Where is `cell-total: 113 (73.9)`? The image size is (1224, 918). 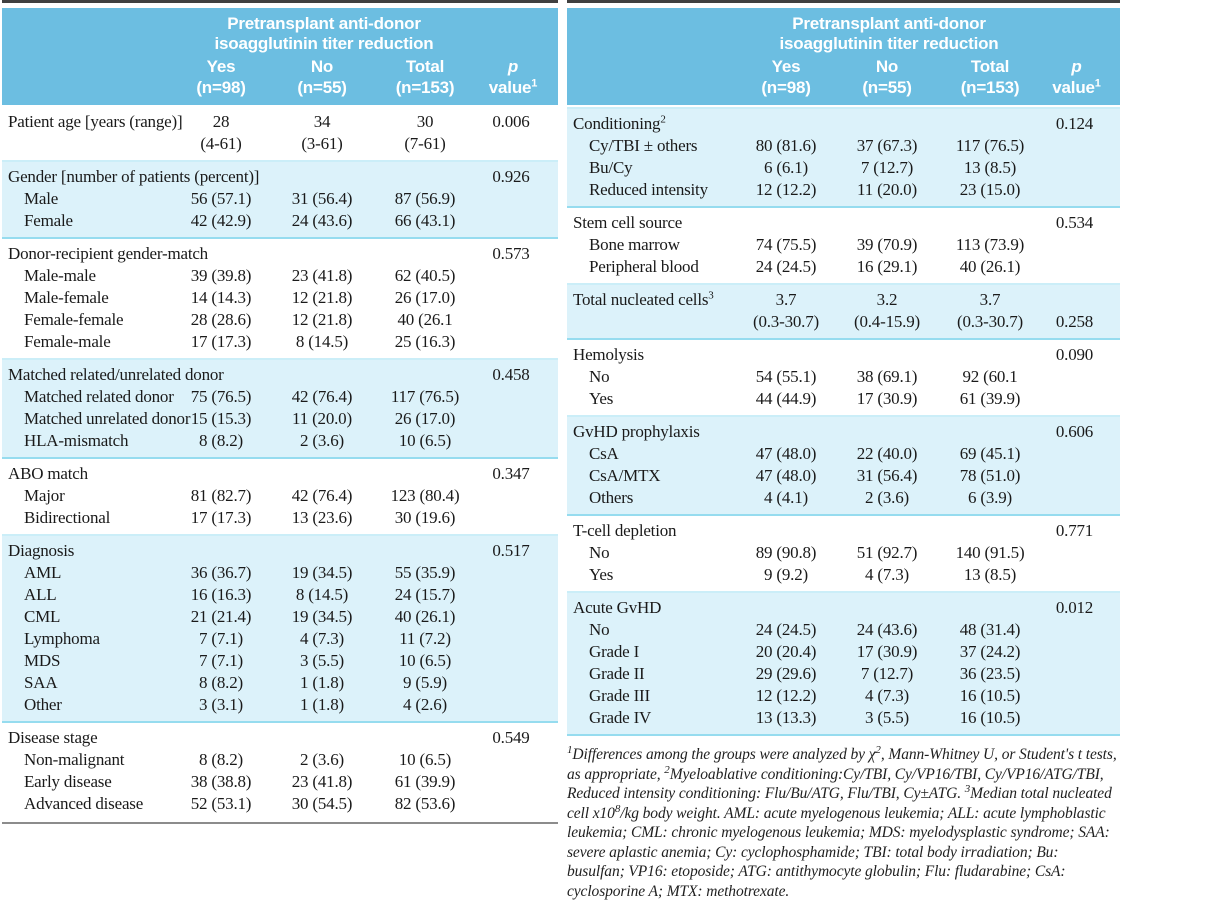 cell-total: 113 (73.9) is located at coordinates (990, 244).